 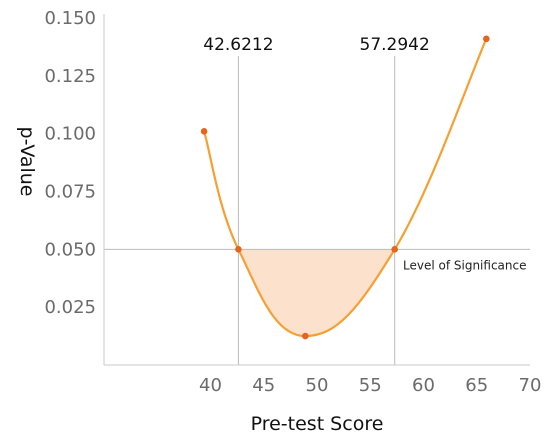 I want to click on x-tick-label: 40, so click(x=210, y=385).